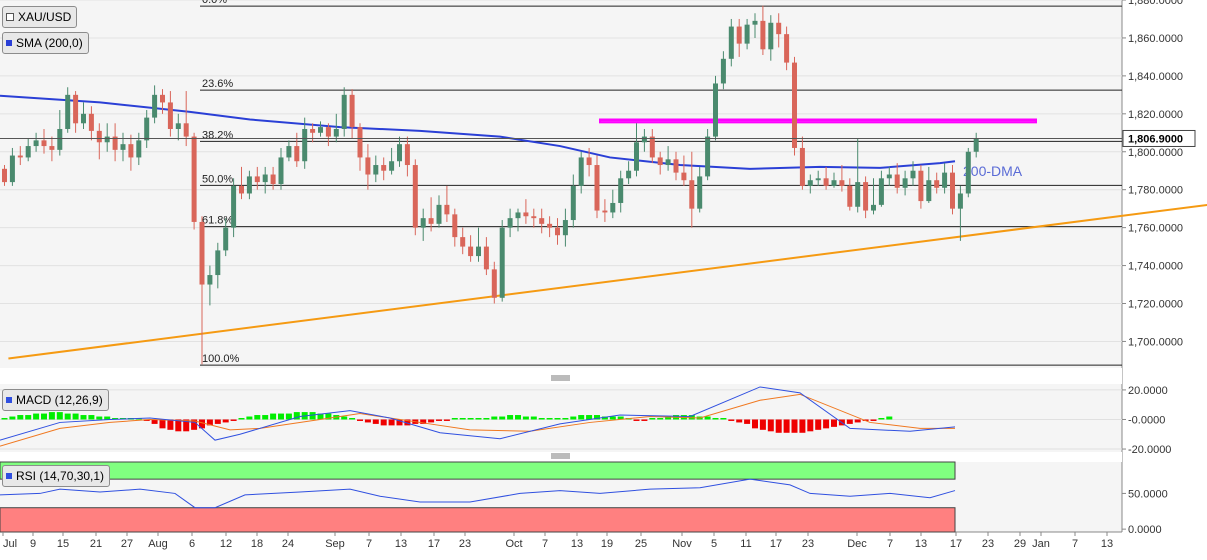 Image resolution: width=1207 pixels, height=560 pixels. I want to click on sma-badge: SMA (200,0), so click(45, 43).